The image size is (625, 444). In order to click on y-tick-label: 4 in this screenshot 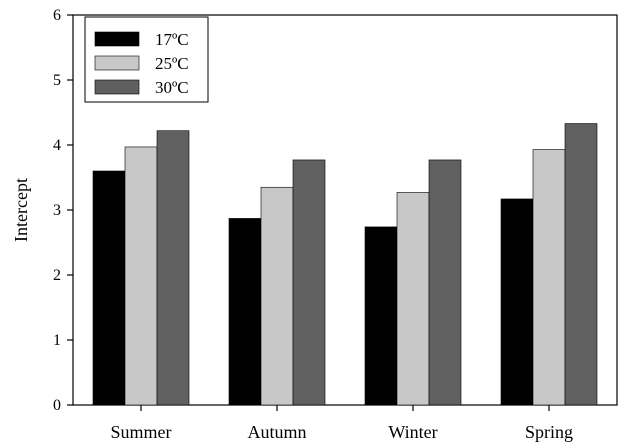, I will do `click(57, 145)`.